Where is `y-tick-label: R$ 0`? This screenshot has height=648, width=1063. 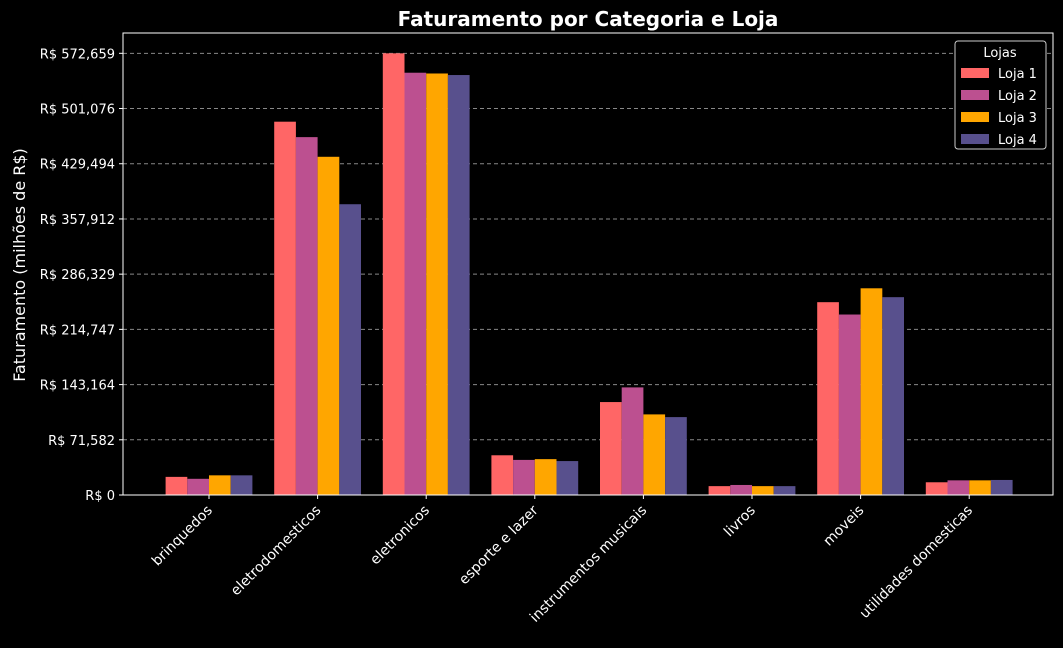 y-tick-label: R$ 0 is located at coordinates (100, 496).